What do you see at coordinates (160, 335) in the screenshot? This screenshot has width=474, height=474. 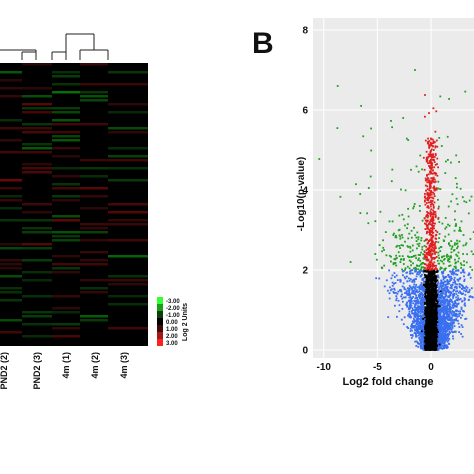 I see `colorbar-swatch` at bounding box center [160, 335].